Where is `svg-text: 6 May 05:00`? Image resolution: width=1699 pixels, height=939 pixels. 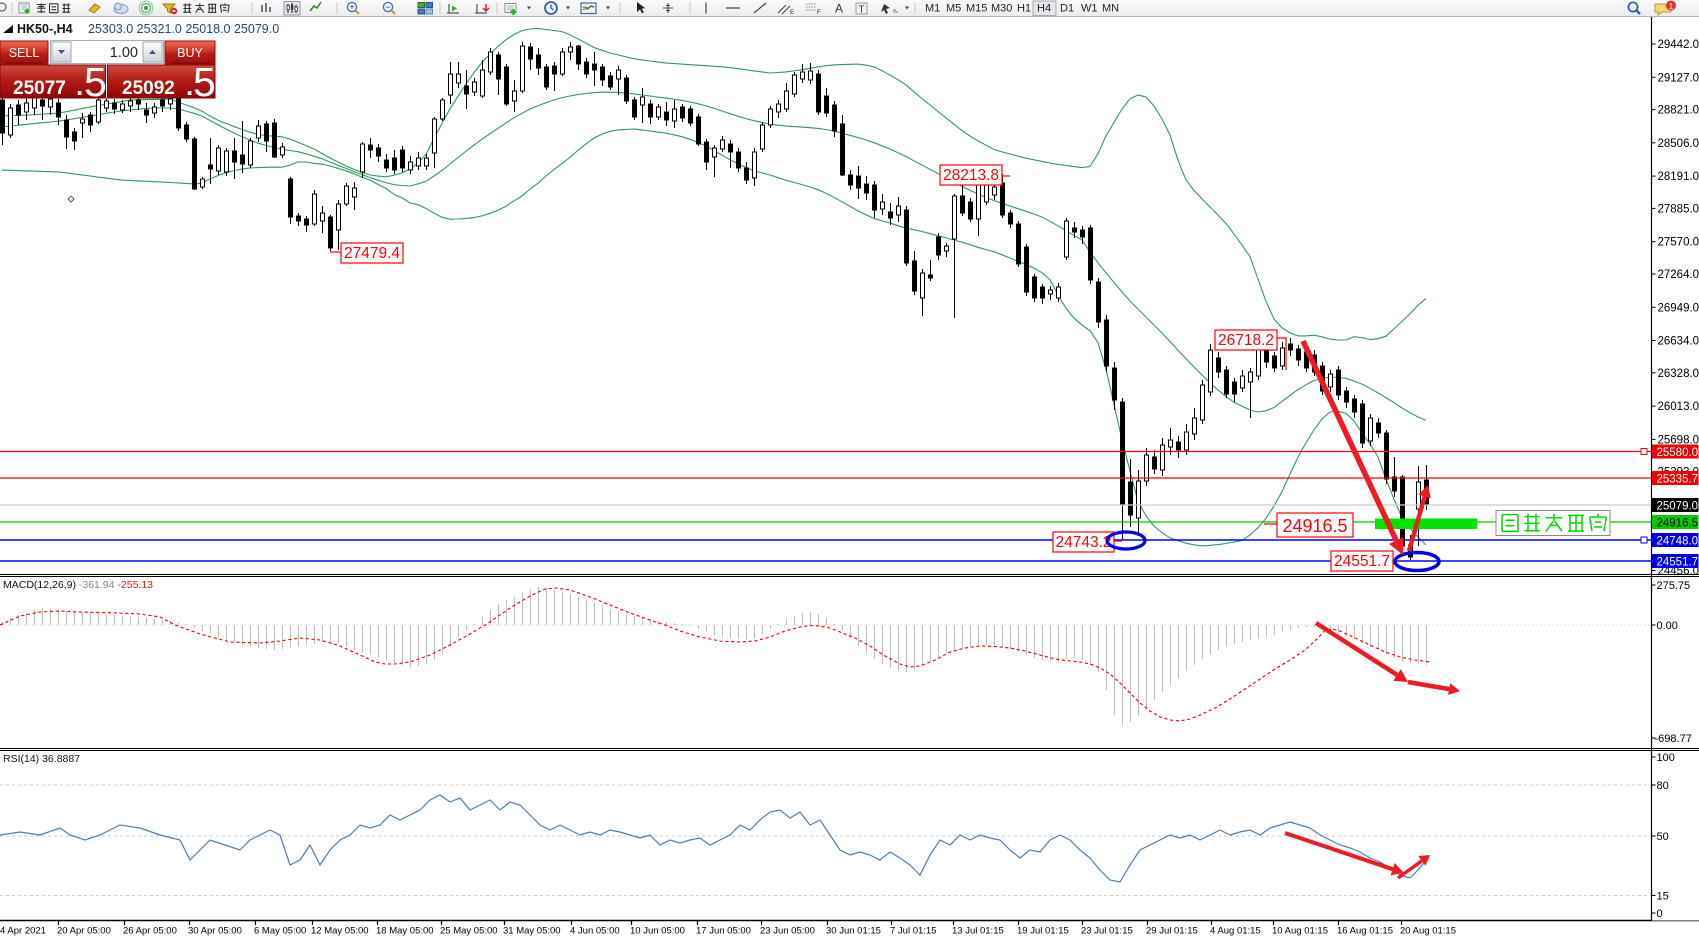 svg-text: 6 May 05:00 is located at coordinates (280, 931).